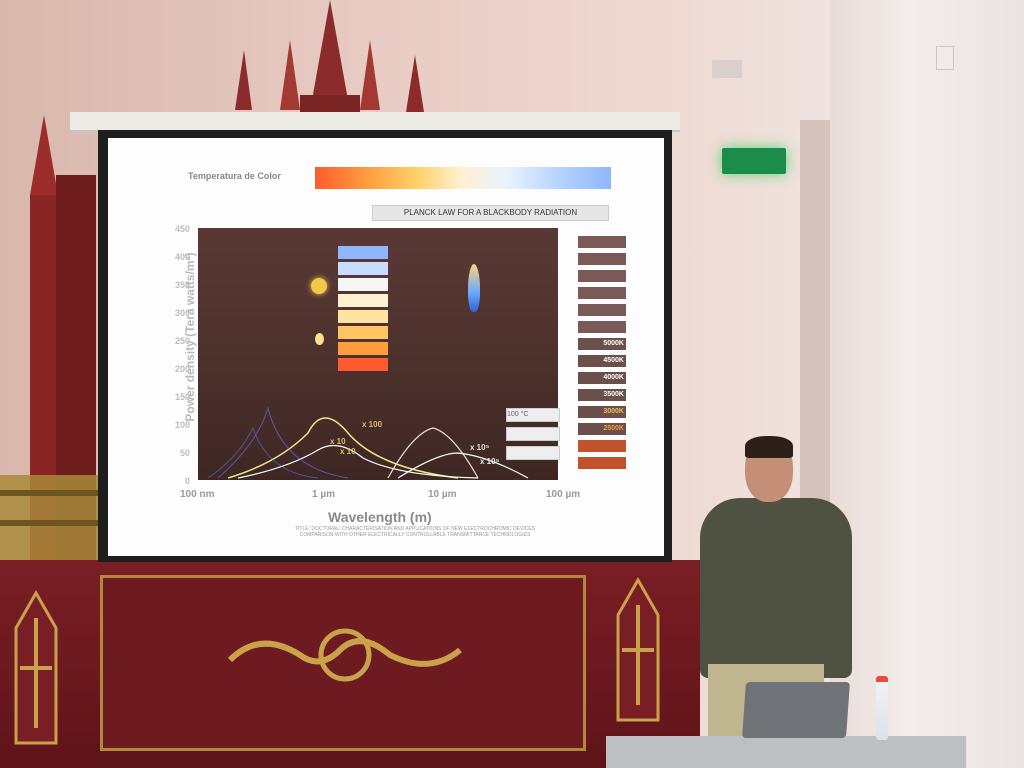  Describe the element at coordinates (36, 667) in the screenshot. I see `left-gold-ornament` at that location.